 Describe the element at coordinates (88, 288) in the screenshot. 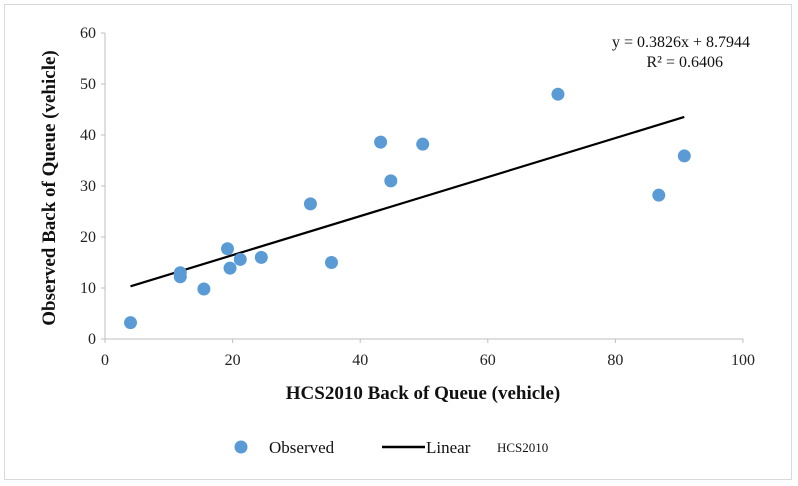

I see `y-tick-label: 10` at that location.